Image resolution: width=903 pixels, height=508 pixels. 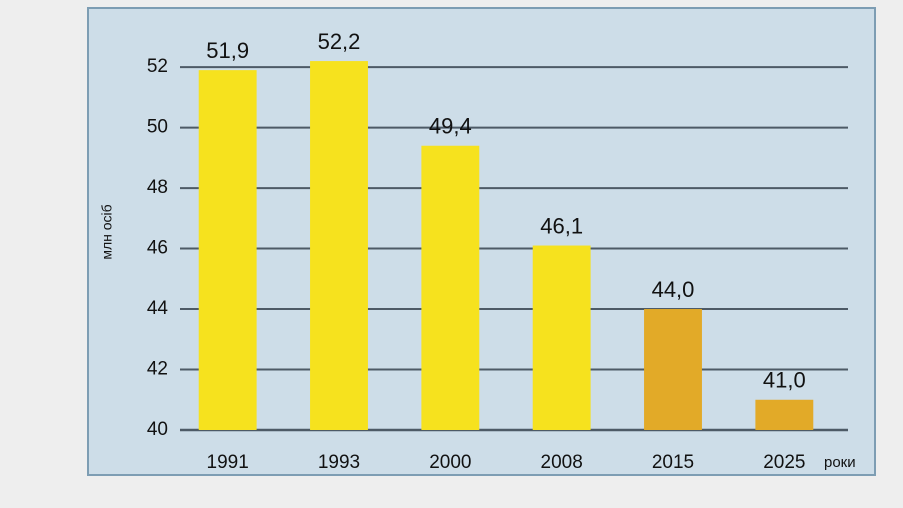 I want to click on value-label: 51,9, so click(x=227, y=50).